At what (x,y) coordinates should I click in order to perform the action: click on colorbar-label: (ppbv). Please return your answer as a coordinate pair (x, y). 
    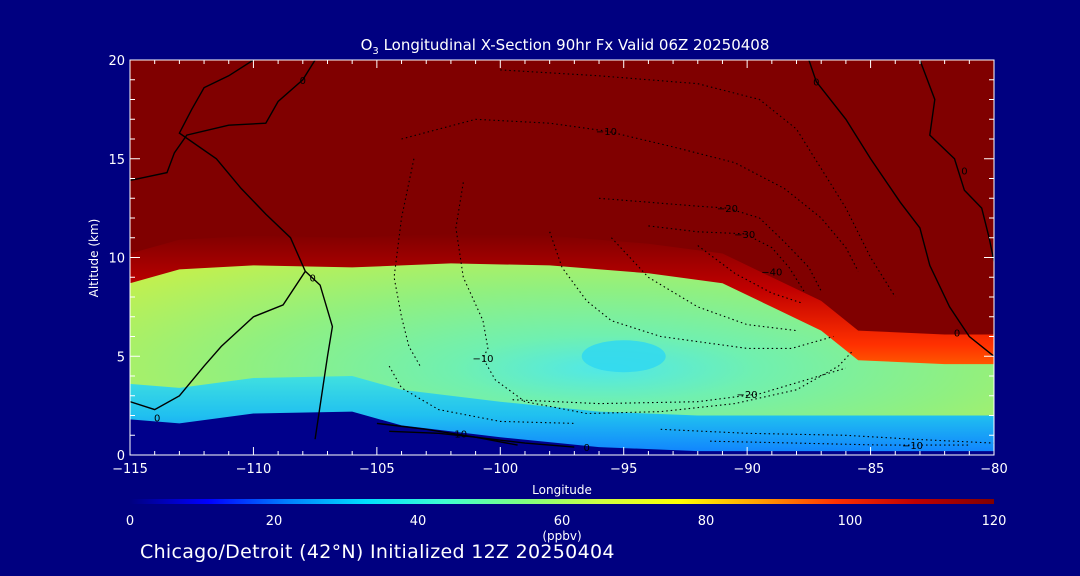
    Looking at the image, I should click on (561, 536).